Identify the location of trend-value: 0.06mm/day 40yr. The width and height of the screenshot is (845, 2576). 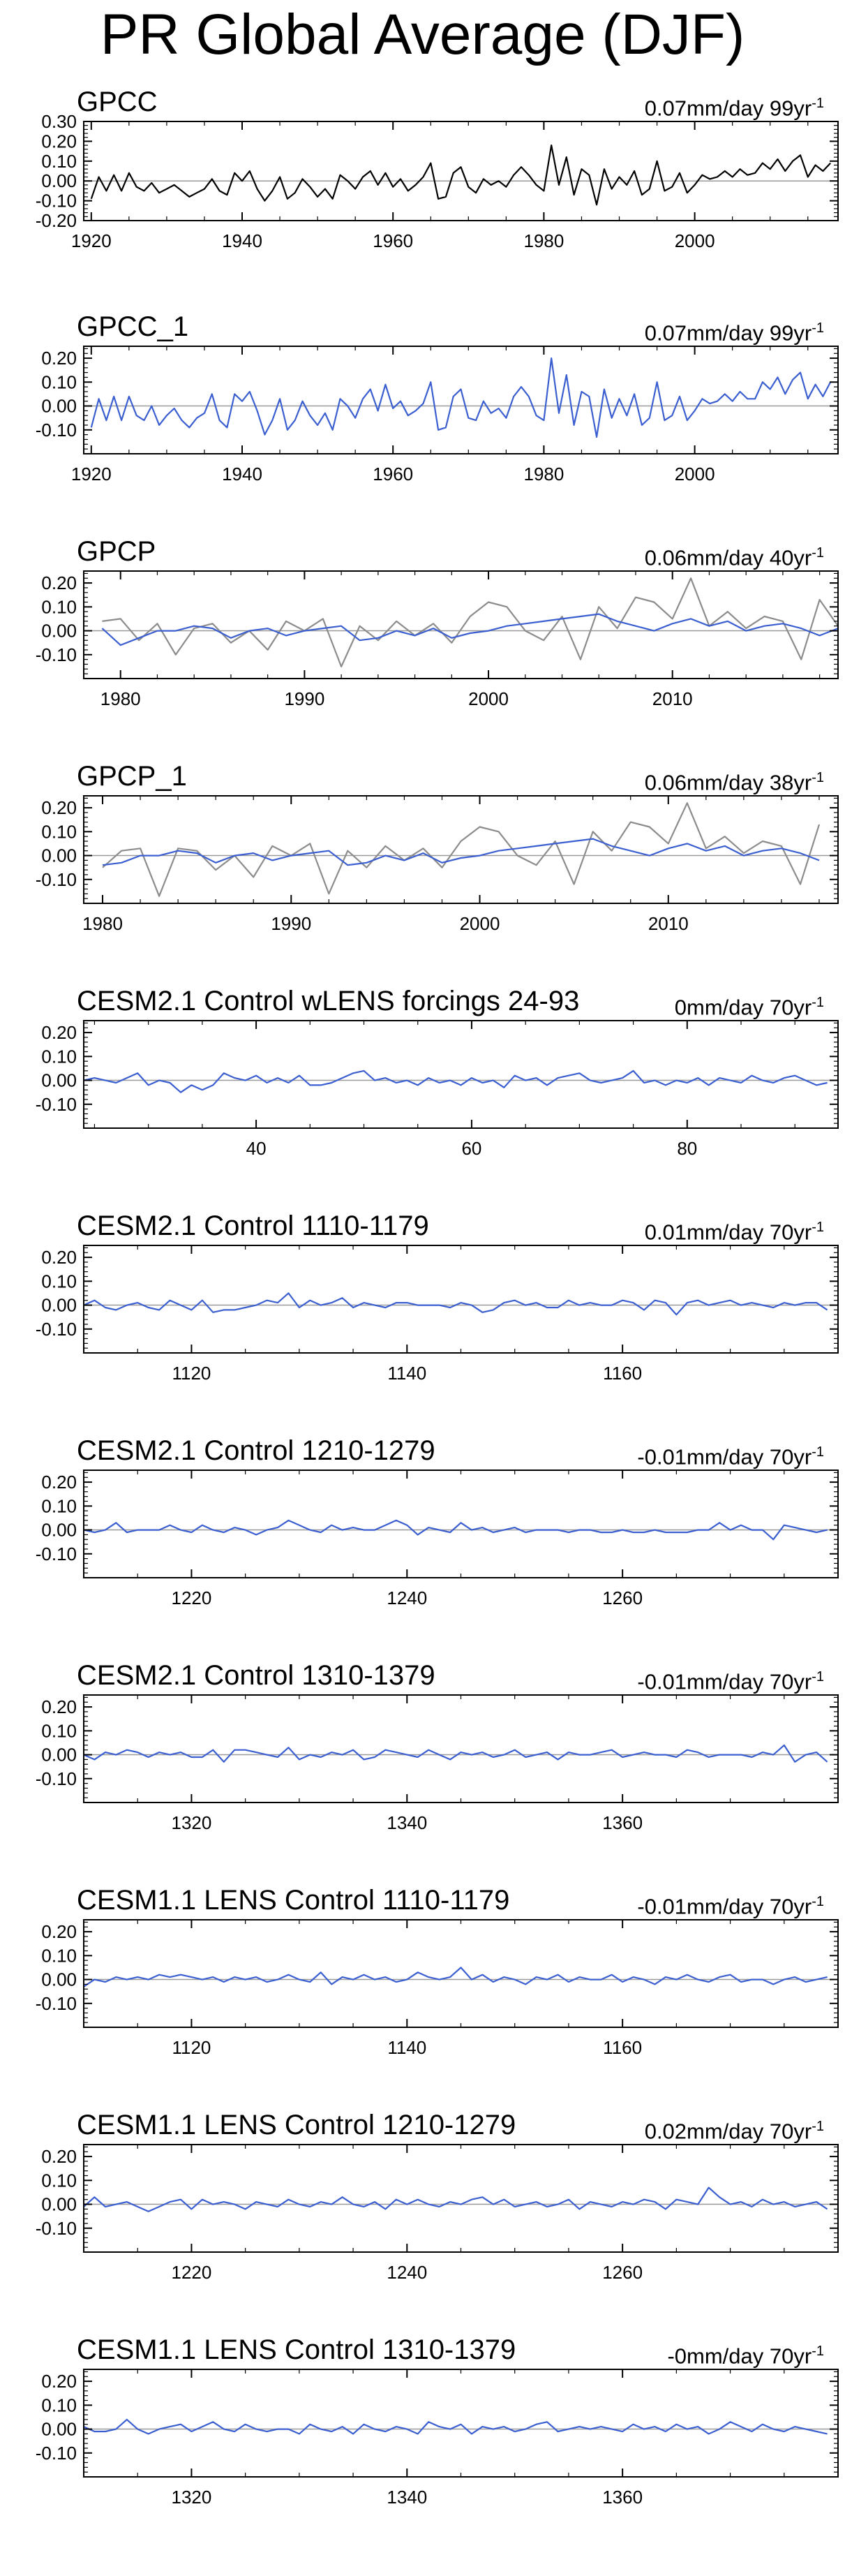
(728, 557).